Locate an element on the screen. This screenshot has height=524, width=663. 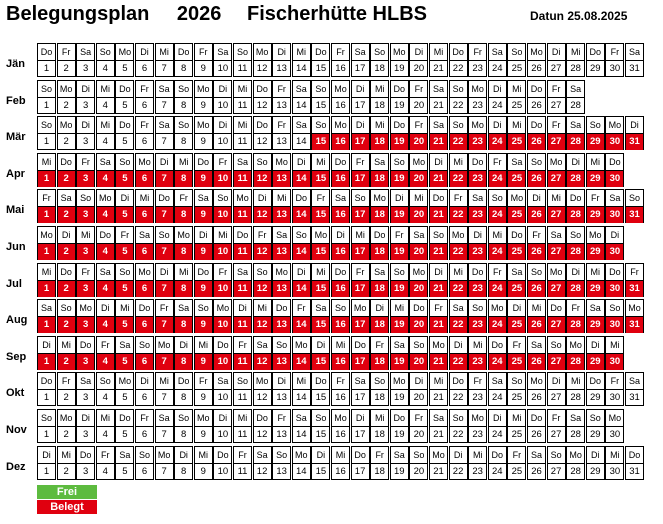
day-cell-booked: Sa 1 is located at coordinates (46, 316).